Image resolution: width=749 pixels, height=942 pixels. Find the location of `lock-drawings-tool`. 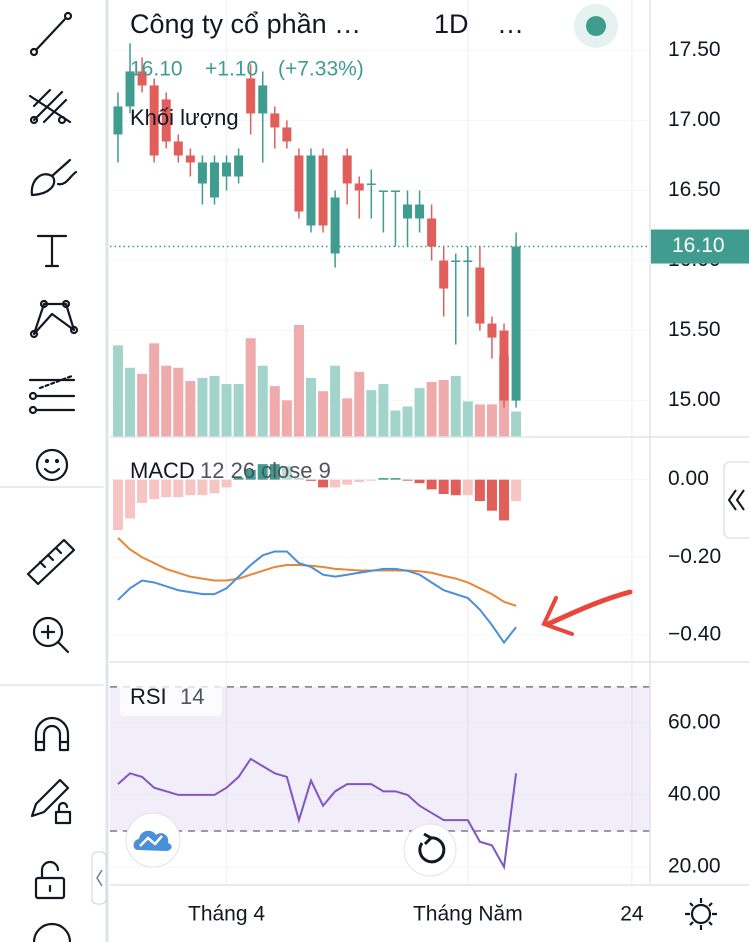

lock-drawings-tool is located at coordinates (51, 801).